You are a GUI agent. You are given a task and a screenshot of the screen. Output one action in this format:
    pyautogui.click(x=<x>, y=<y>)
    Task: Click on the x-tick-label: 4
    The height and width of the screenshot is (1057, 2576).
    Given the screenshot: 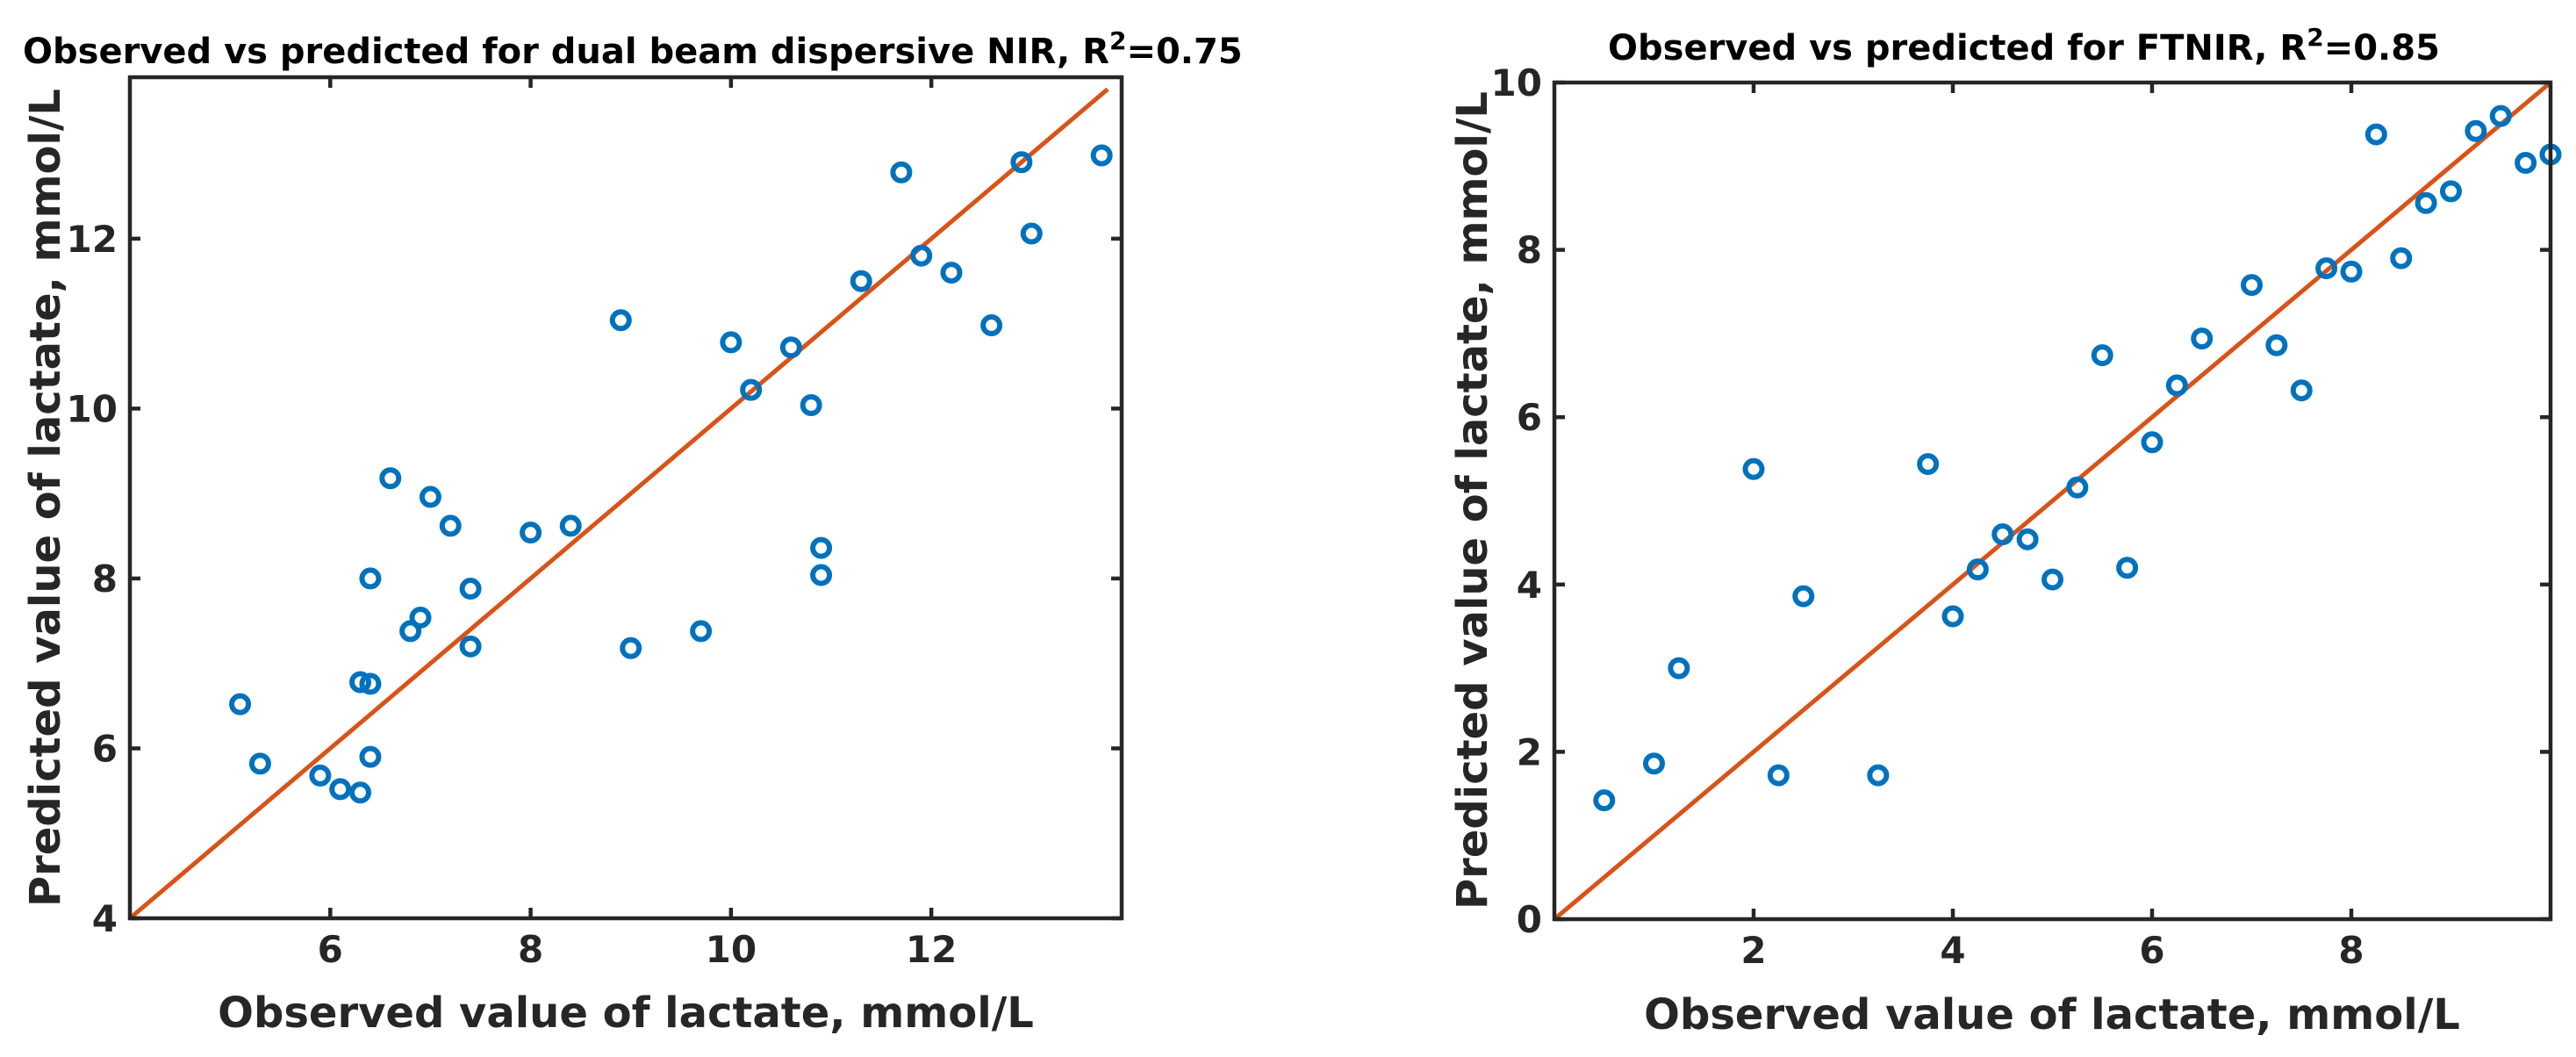 What is the action you would take?
    pyautogui.click(x=1953, y=950)
    